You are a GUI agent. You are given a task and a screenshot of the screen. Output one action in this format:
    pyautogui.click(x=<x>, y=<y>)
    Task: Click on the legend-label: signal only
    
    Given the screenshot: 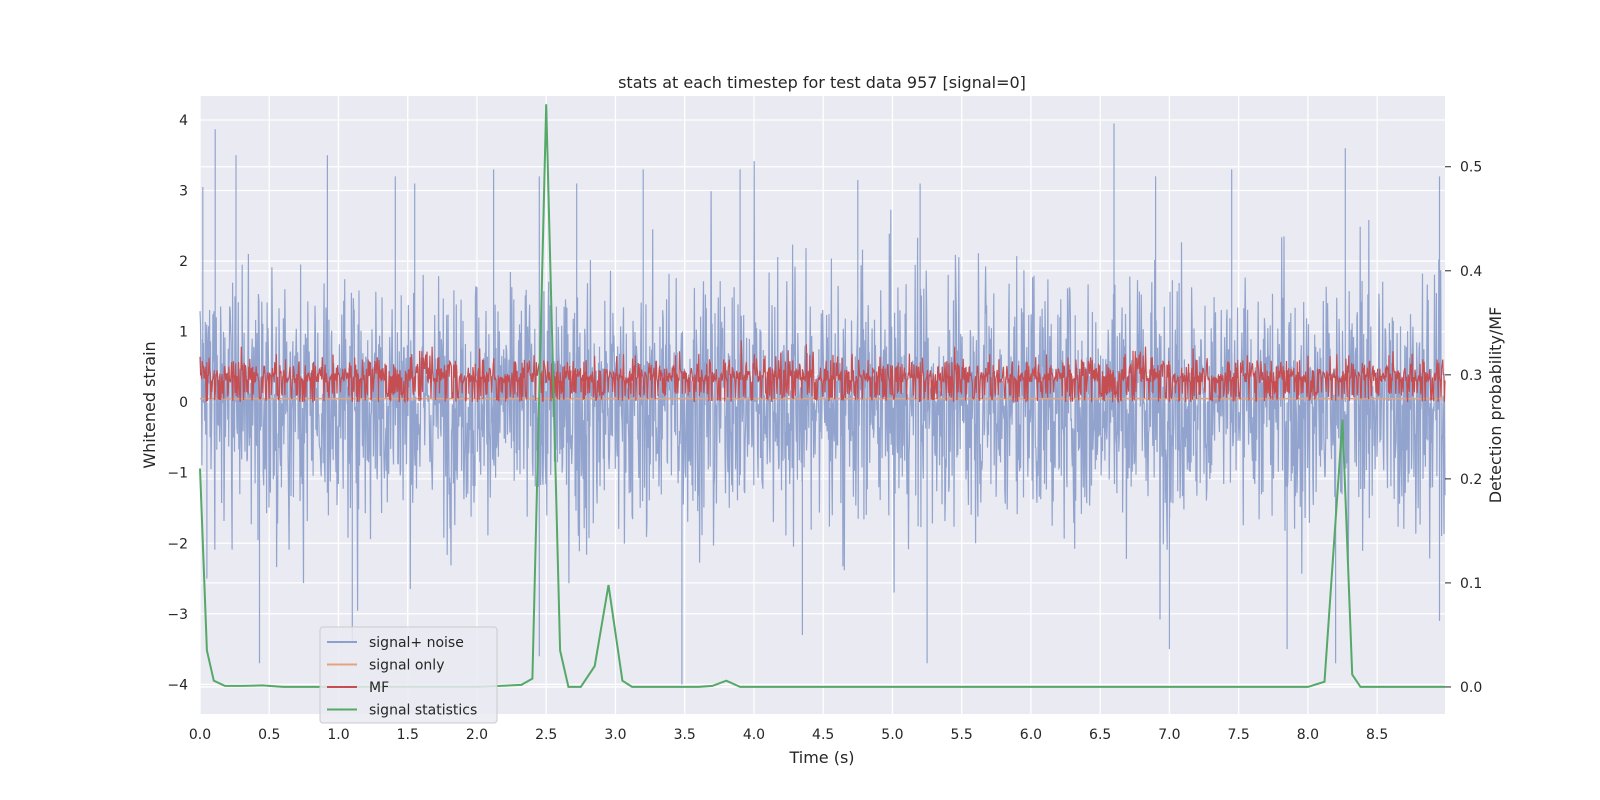 What is the action you would take?
    pyautogui.click(x=406, y=666)
    